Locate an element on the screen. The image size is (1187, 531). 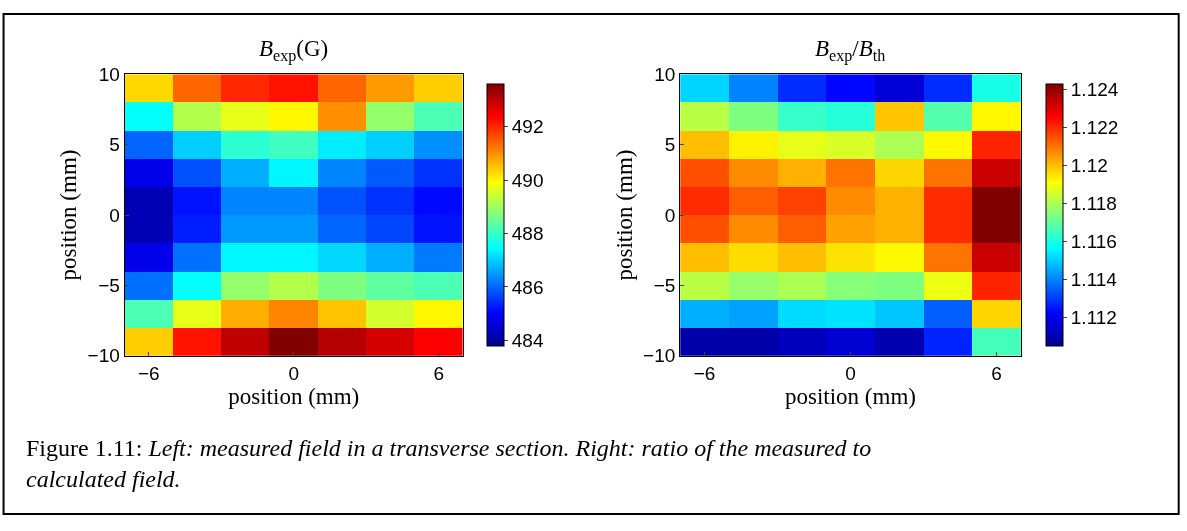
color-bar-label: 488 is located at coordinates (527, 234).